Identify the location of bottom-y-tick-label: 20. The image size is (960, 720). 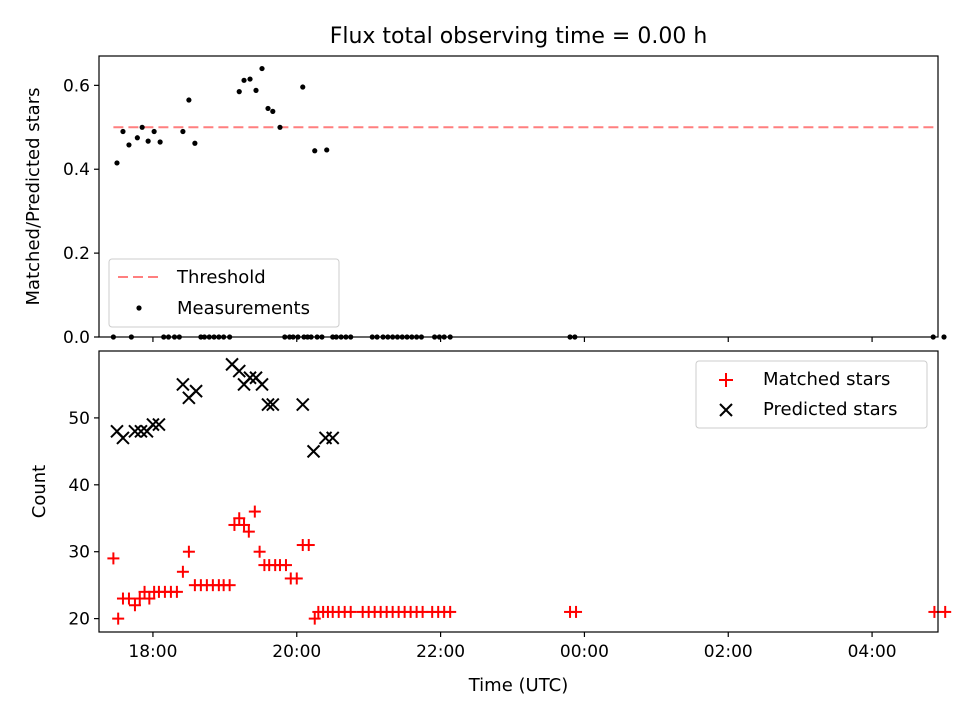
(79, 620).